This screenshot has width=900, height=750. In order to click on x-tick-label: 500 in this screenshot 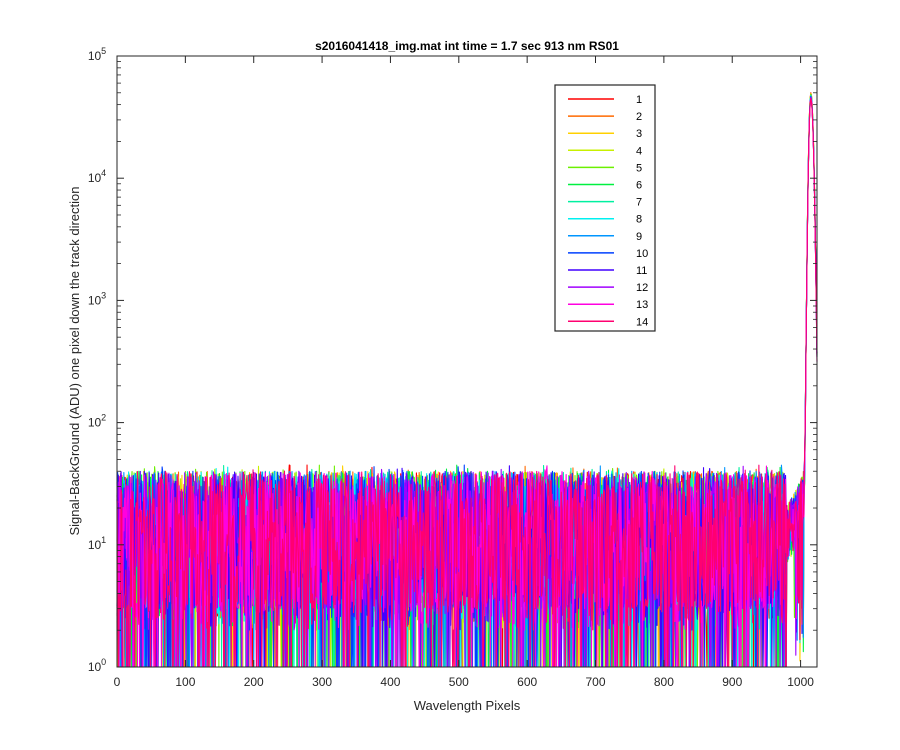, I will do `click(459, 682)`.